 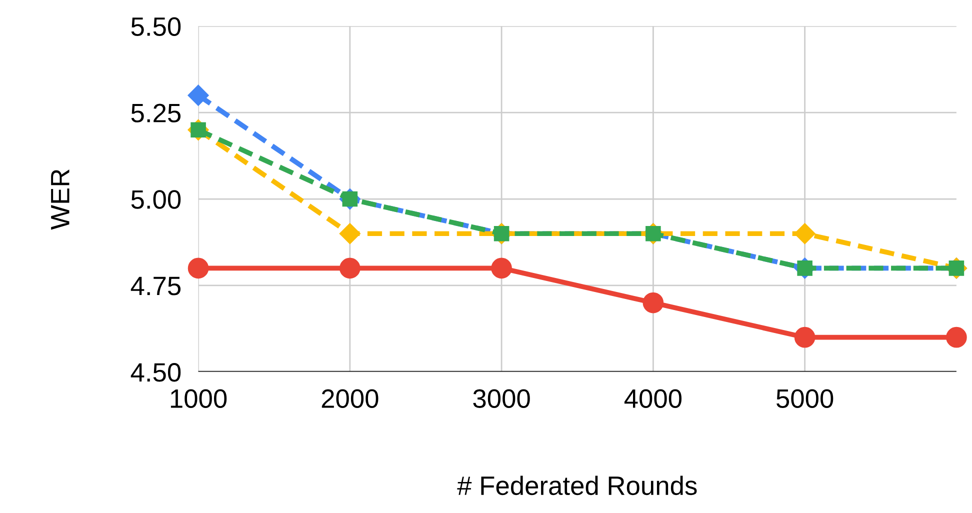 What do you see at coordinates (501, 398) in the screenshot?
I see `x-tick-label: 3000` at bounding box center [501, 398].